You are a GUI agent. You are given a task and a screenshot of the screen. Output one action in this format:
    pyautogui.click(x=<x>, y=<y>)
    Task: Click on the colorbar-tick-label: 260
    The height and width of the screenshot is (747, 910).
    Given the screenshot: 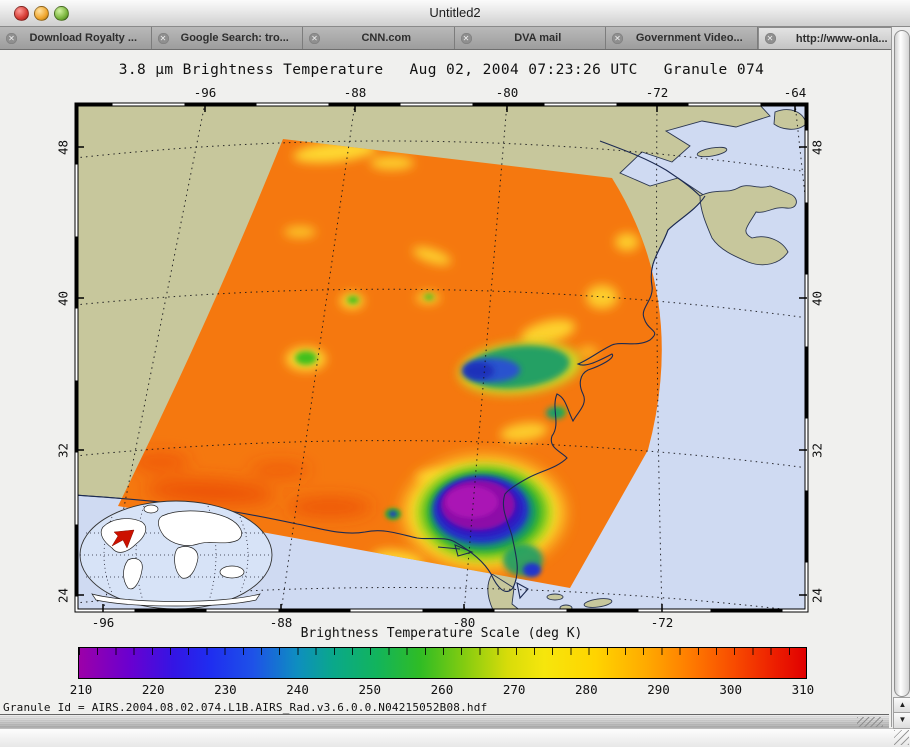 What is the action you would take?
    pyautogui.click(x=442, y=689)
    